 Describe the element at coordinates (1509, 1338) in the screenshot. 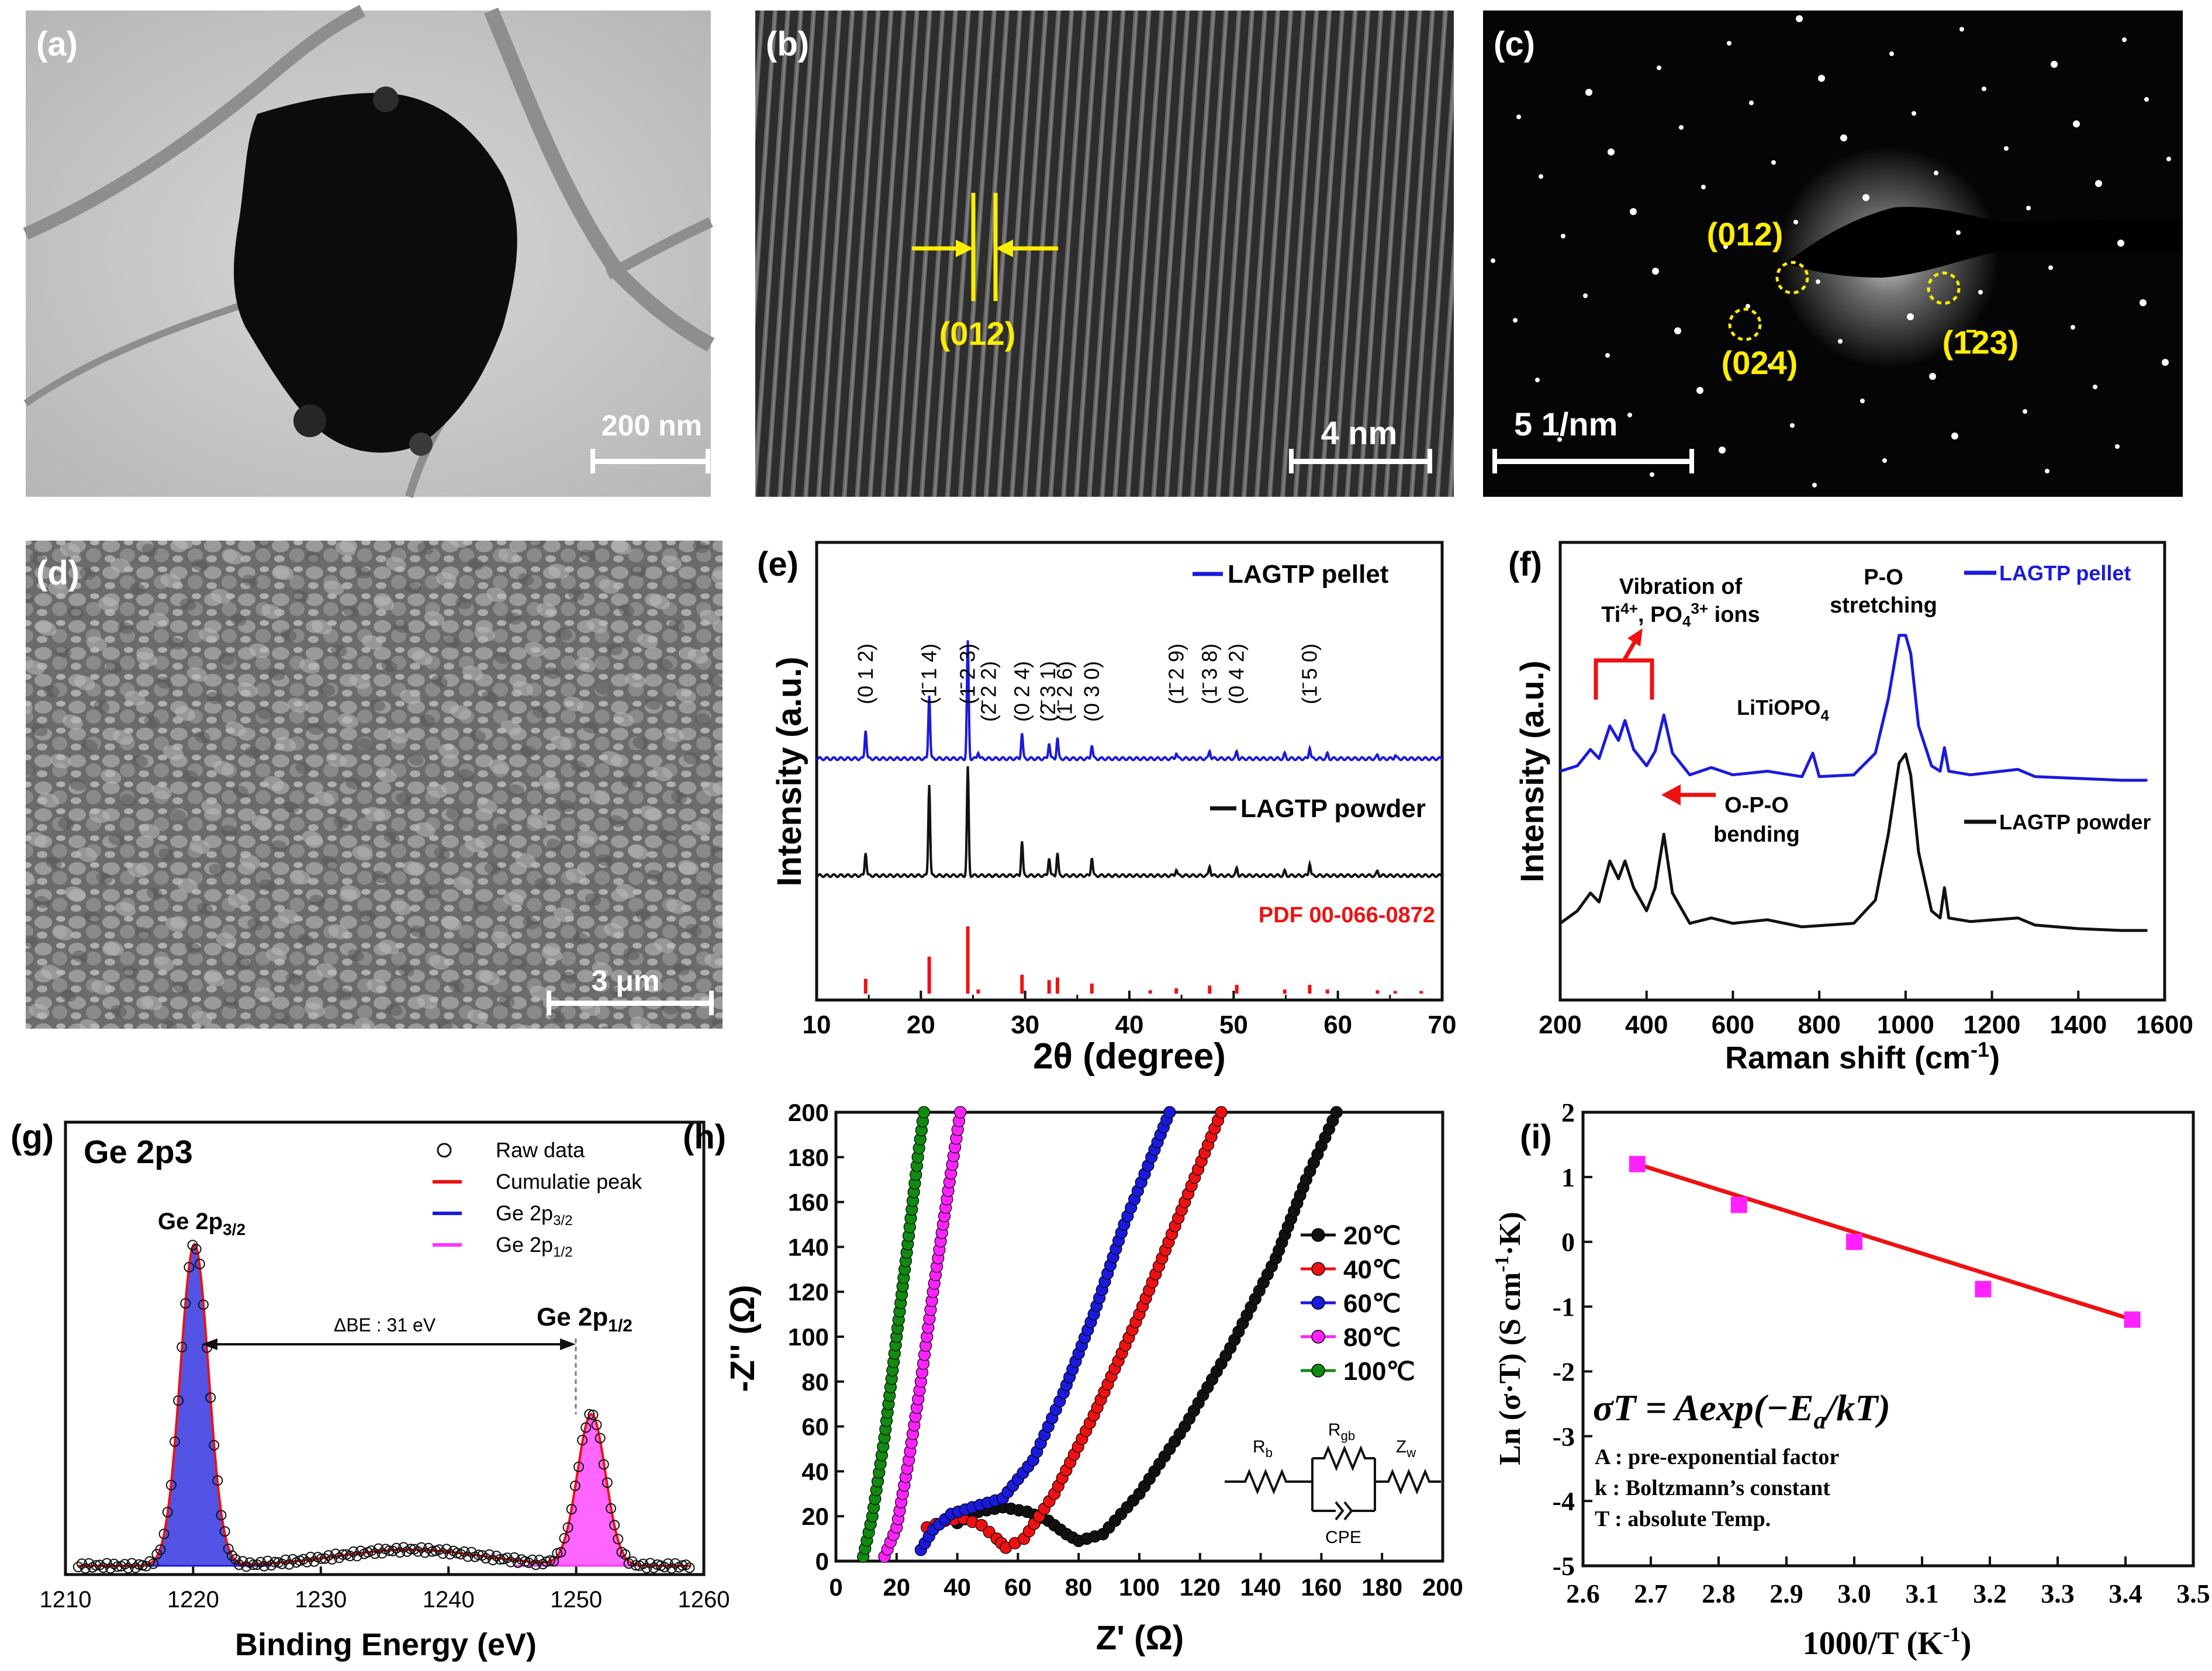

I see `y-axis-title: Ln (σ·T) (S cm-1·K)` at that location.